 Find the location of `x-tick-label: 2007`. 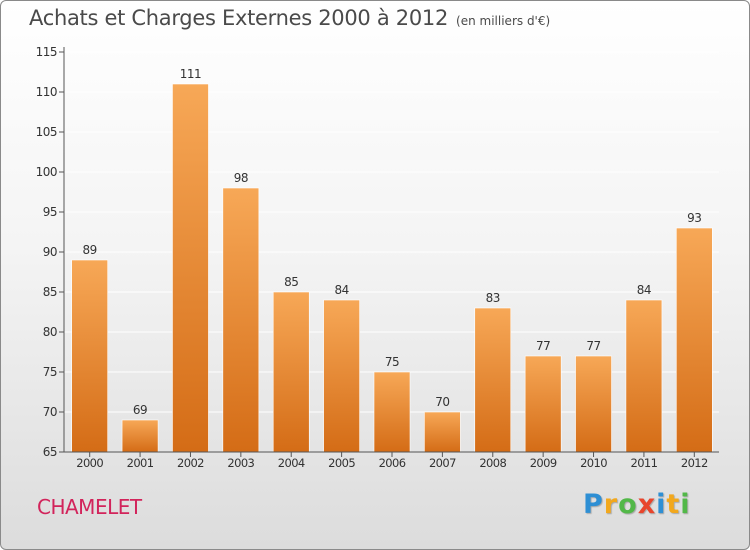

x-tick-label: 2007 is located at coordinates (442, 463).